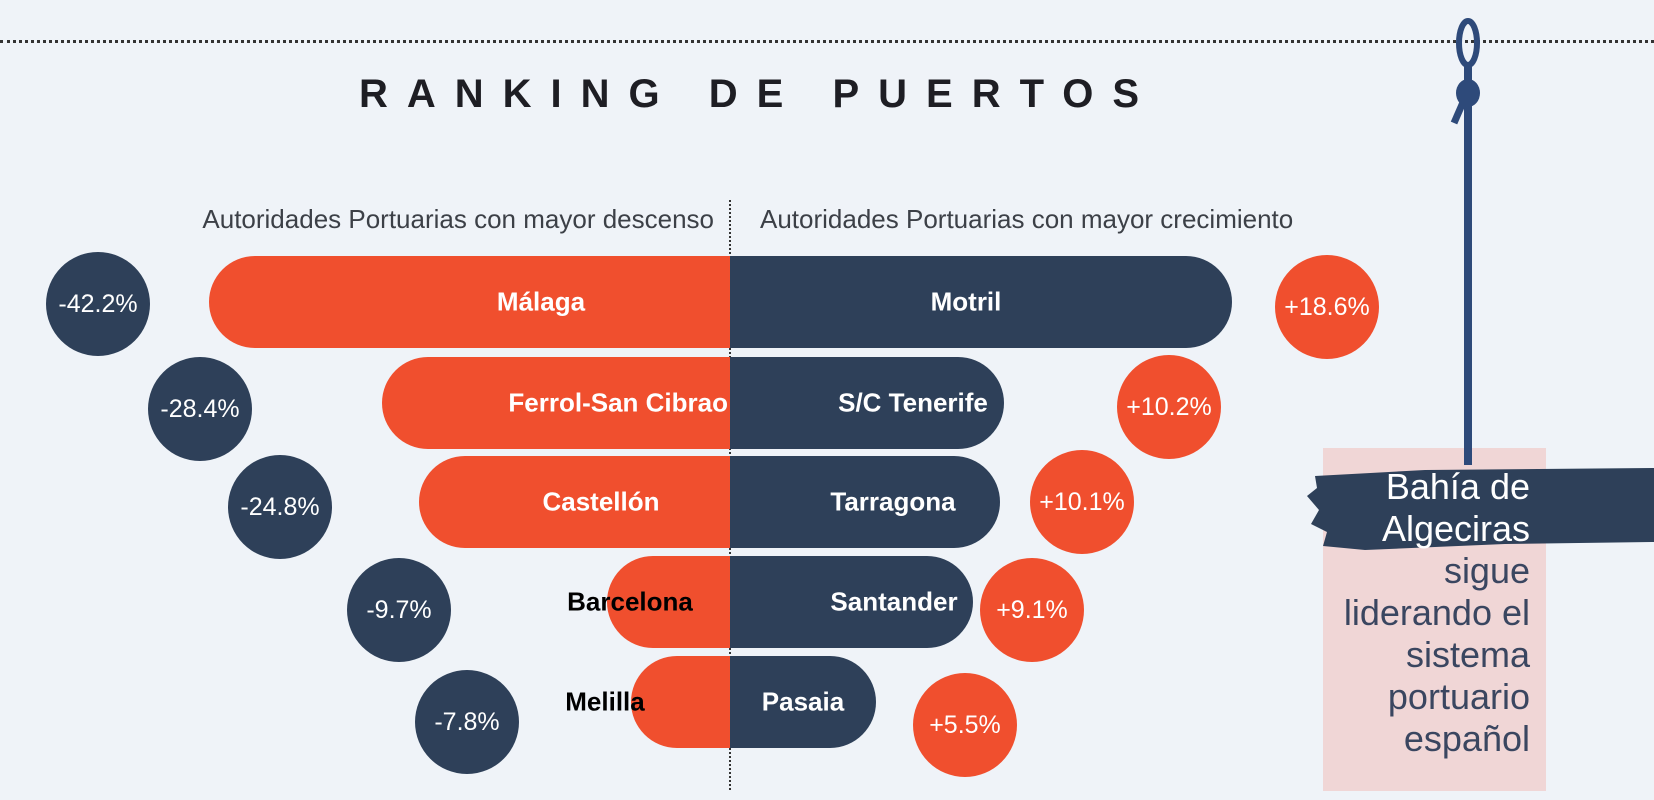 The width and height of the screenshot is (1654, 800). Describe the element at coordinates (893, 501) in the screenshot. I see `port-label-crecimiento: Tarragona` at that location.